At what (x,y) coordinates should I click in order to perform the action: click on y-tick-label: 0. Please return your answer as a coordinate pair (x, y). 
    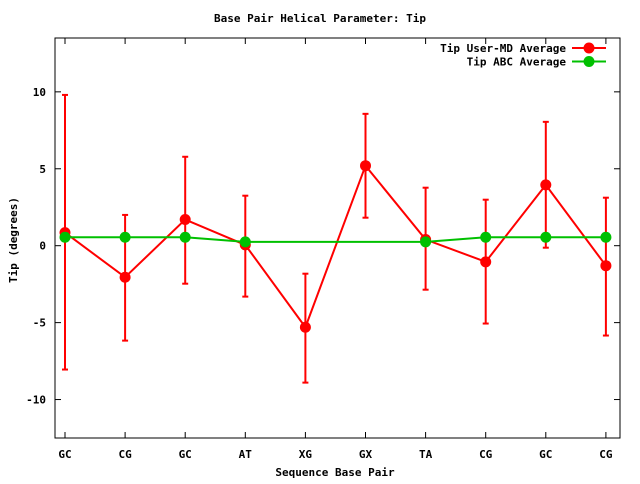
    Looking at the image, I should click on (42, 246).